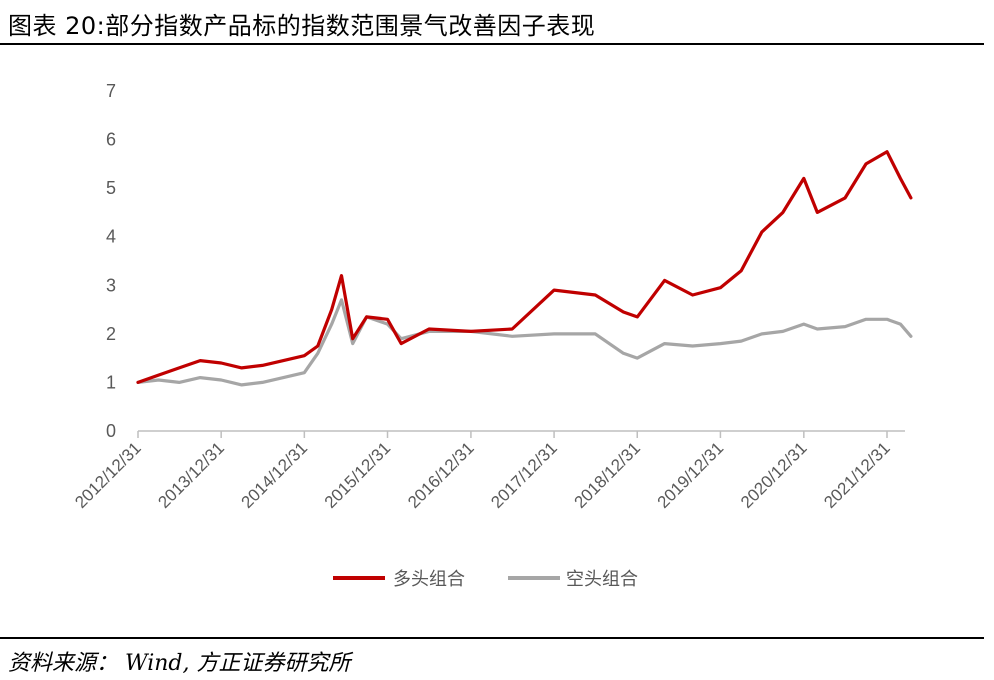 This screenshot has height=680, width=994. Describe the element at coordinates (111, 382) in the screenshot. I see `y-tick-label: 1` at that location.